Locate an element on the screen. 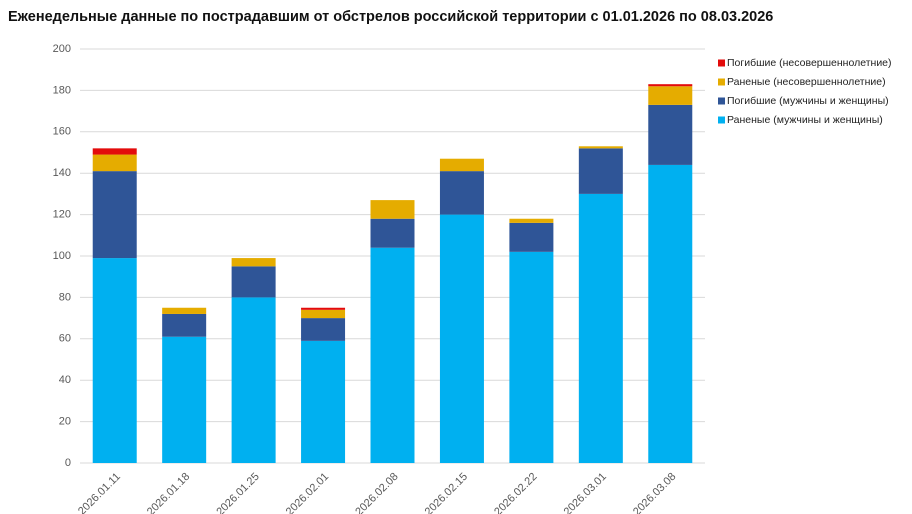 The height and width of the screenshot is (514, 912). y-tick-label: 140 is located at coordinates (62, 173).